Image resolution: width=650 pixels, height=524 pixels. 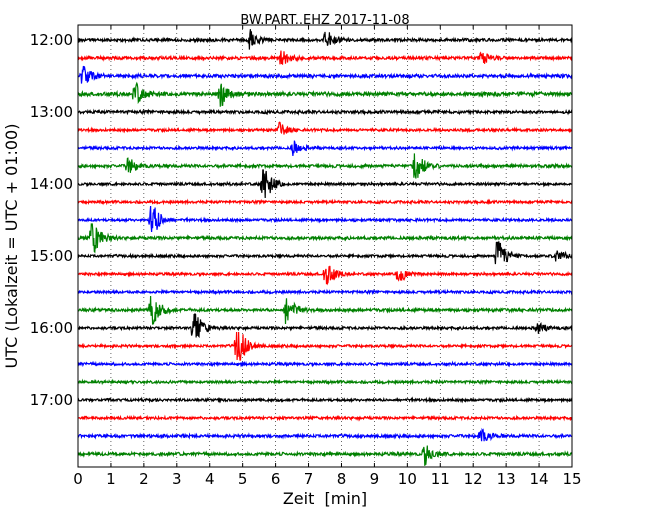 I want to click on y-tick-label: 17:00, so click(x=51, y=400).